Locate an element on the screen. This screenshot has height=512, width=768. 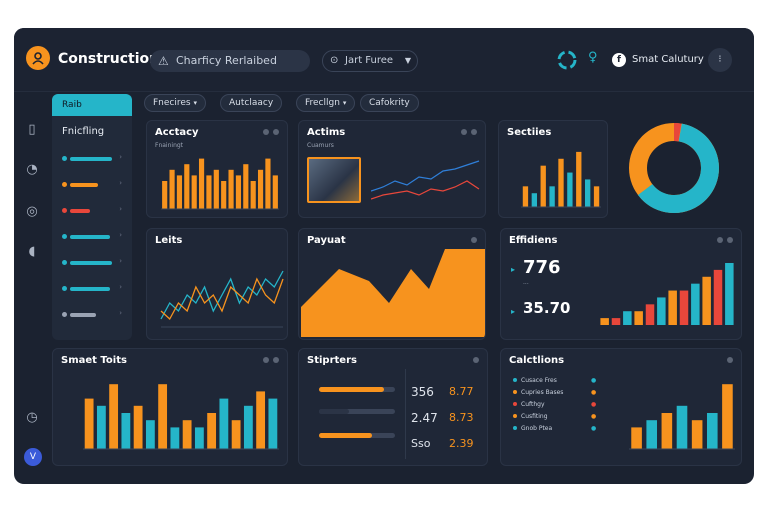
signer-left-2: 2.47 is located at coordinates (424, 418).